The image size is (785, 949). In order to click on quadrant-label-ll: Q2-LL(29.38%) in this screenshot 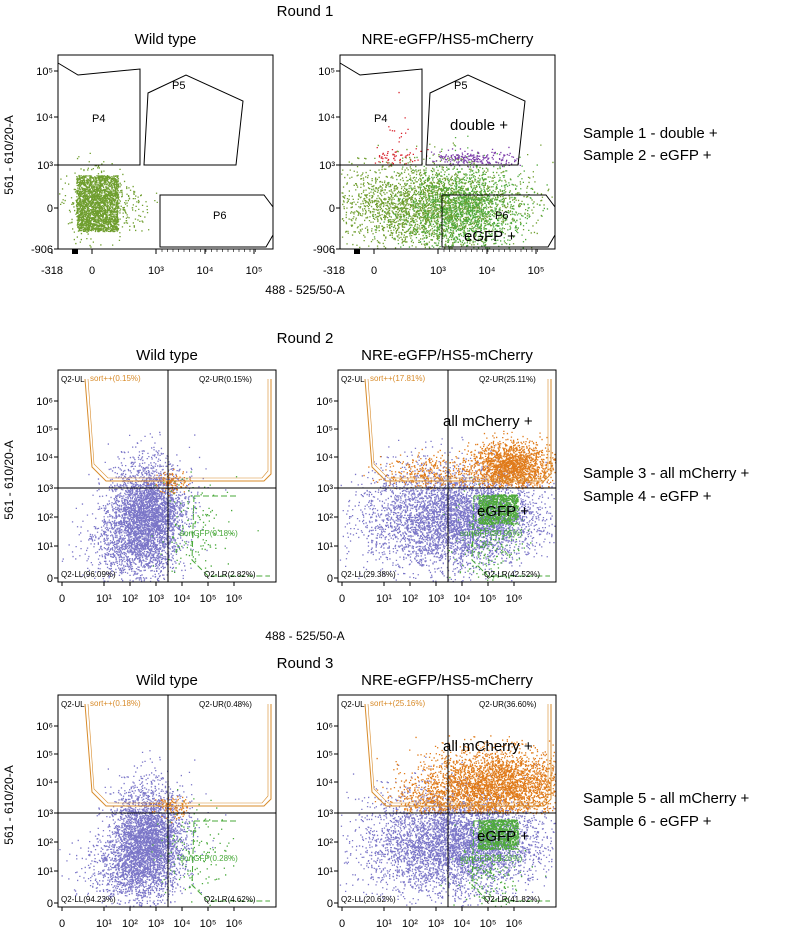, I will do `click(368, 574)`.